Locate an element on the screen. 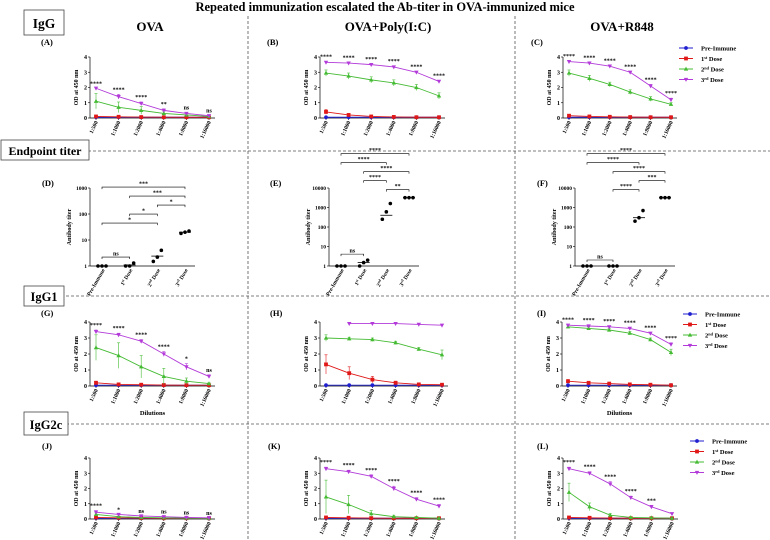 This screenshot has height=540, width=770. legend-label: Pre-Immune is located at coordinates (722, 315).